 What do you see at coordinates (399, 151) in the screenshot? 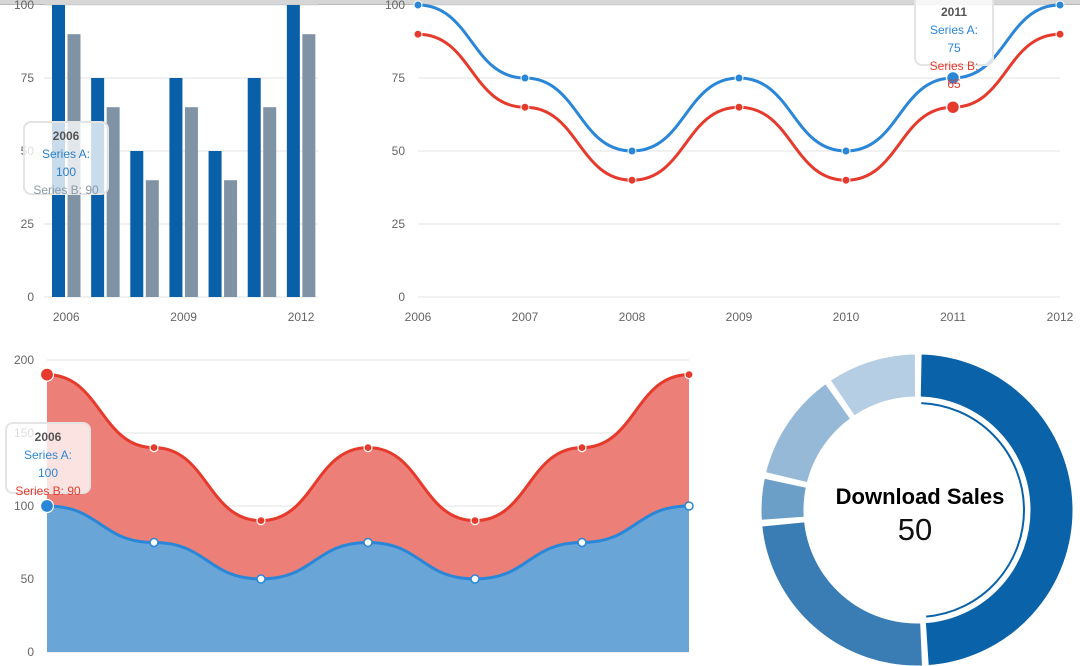
I see `line-y-tick-label: 50` at bounding box center [399, 151].